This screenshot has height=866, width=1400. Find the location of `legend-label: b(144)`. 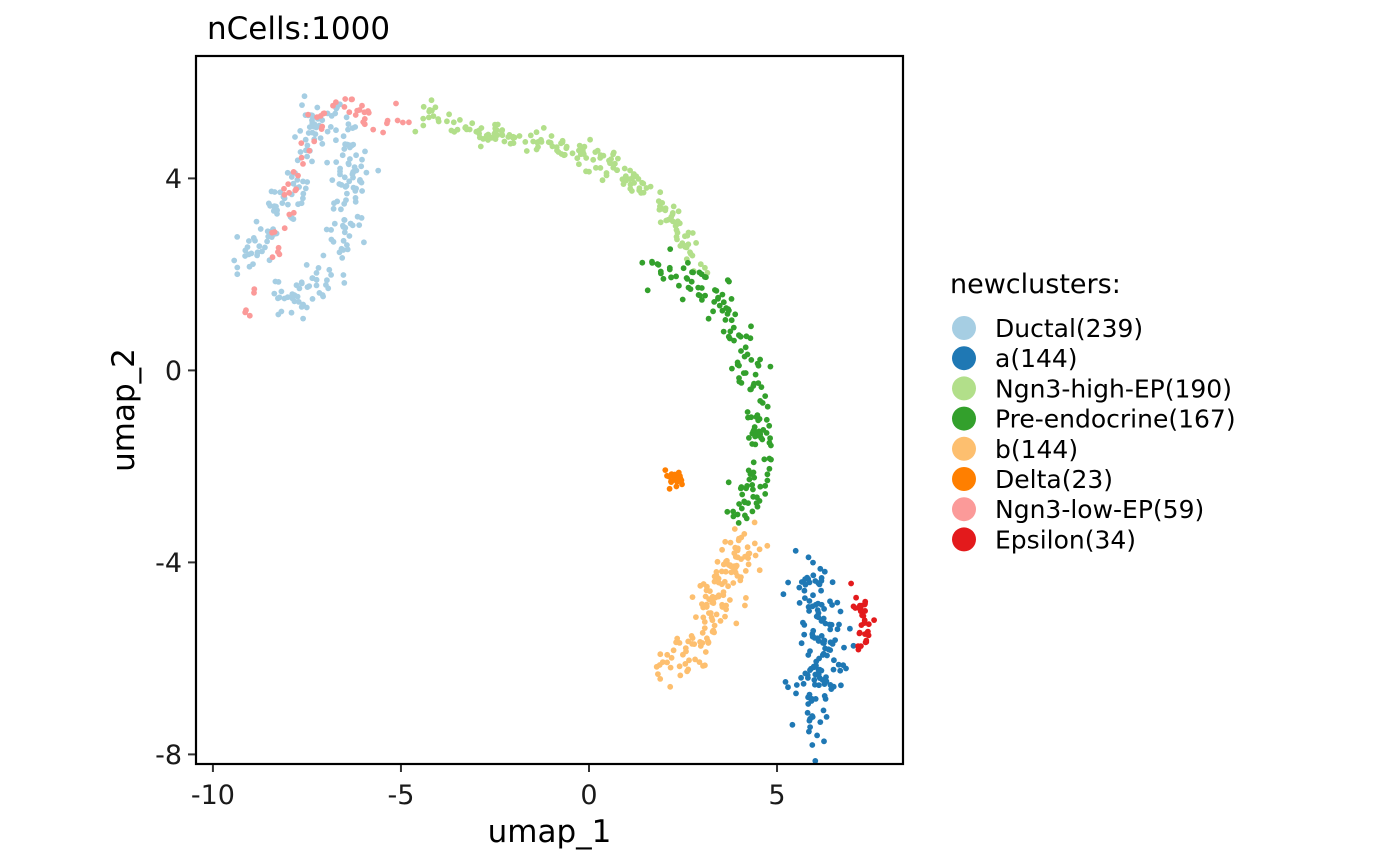

legend-label: b(144) is located at coordinates (1036, 449).